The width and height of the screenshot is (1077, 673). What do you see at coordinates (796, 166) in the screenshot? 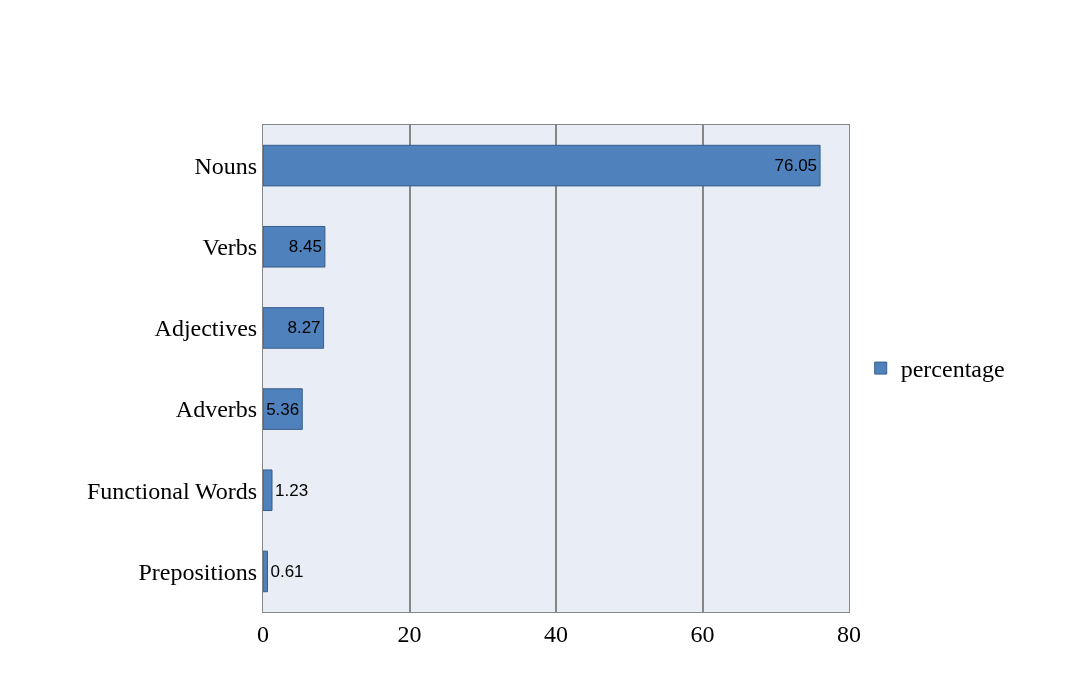
I see `data-label: 76.05` at bounding box center [796, 166].